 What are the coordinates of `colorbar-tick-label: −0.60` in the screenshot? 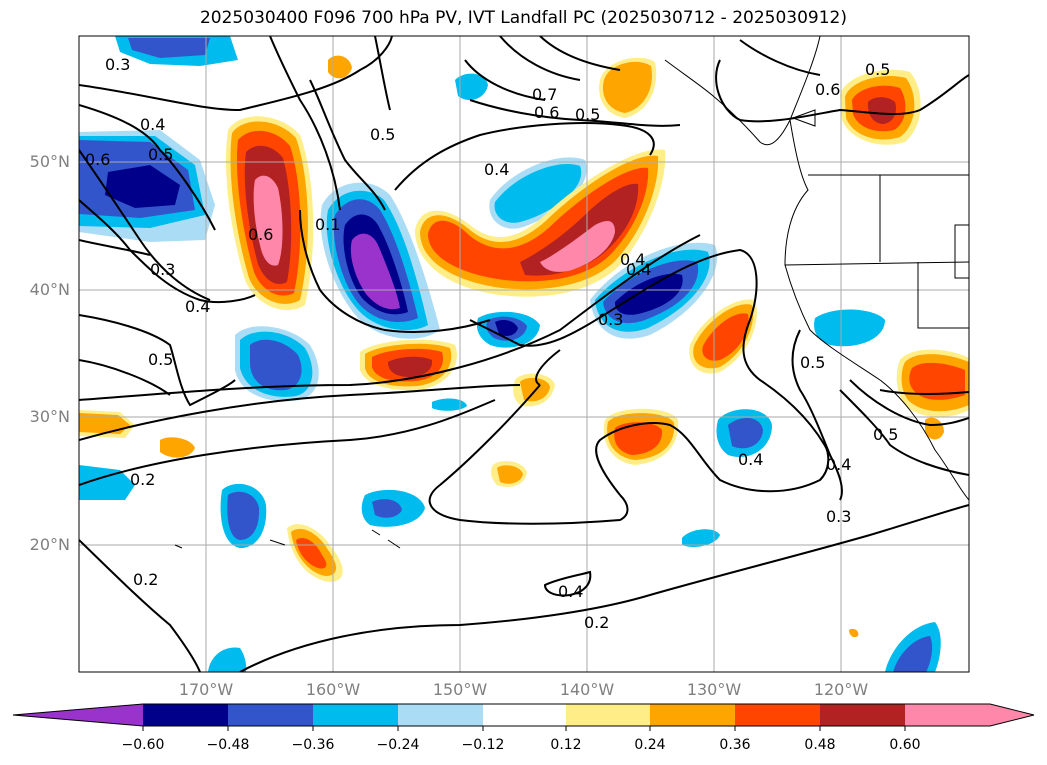 It's located at (143, 745).